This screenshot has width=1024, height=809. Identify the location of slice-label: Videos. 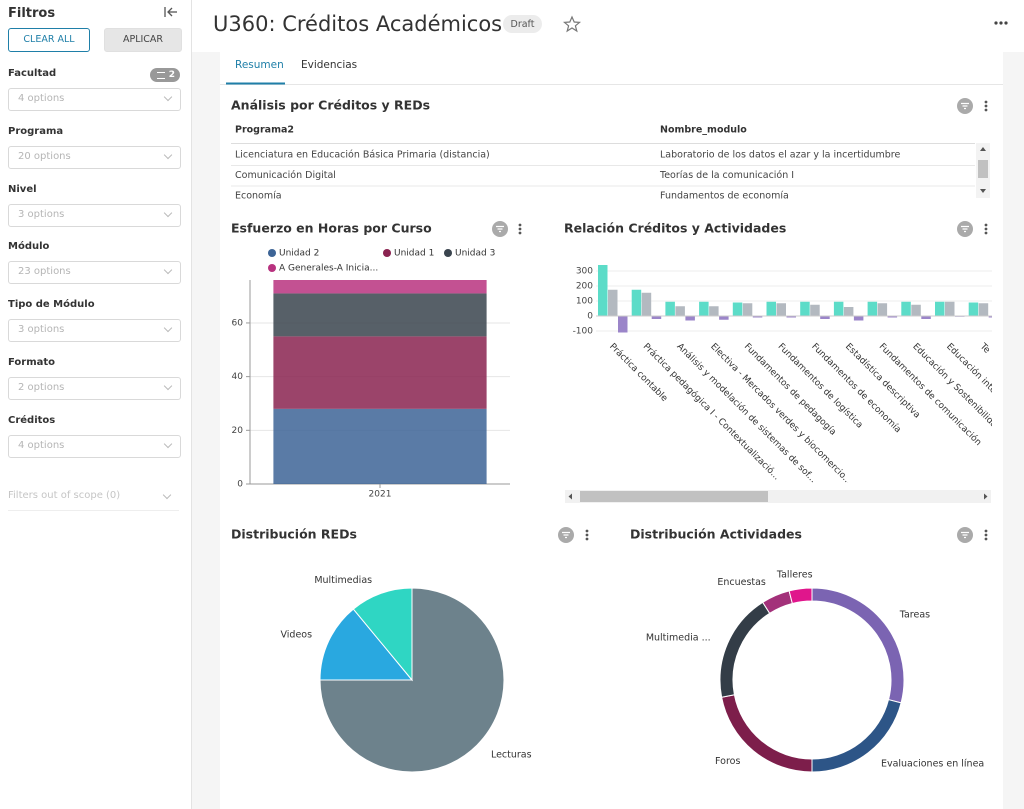
(297, 634).